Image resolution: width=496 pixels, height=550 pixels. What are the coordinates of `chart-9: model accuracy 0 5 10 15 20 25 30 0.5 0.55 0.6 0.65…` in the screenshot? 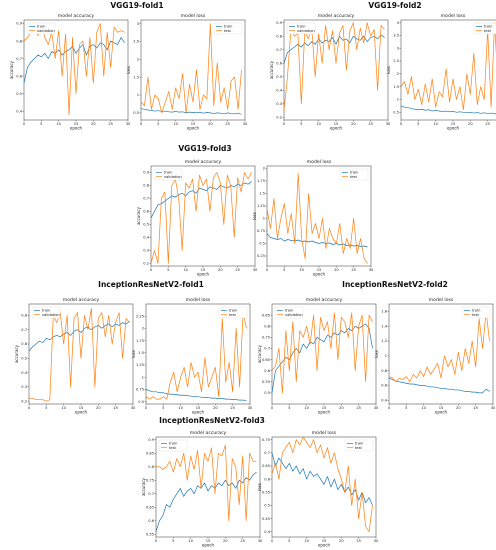 It's located at (318, 356).